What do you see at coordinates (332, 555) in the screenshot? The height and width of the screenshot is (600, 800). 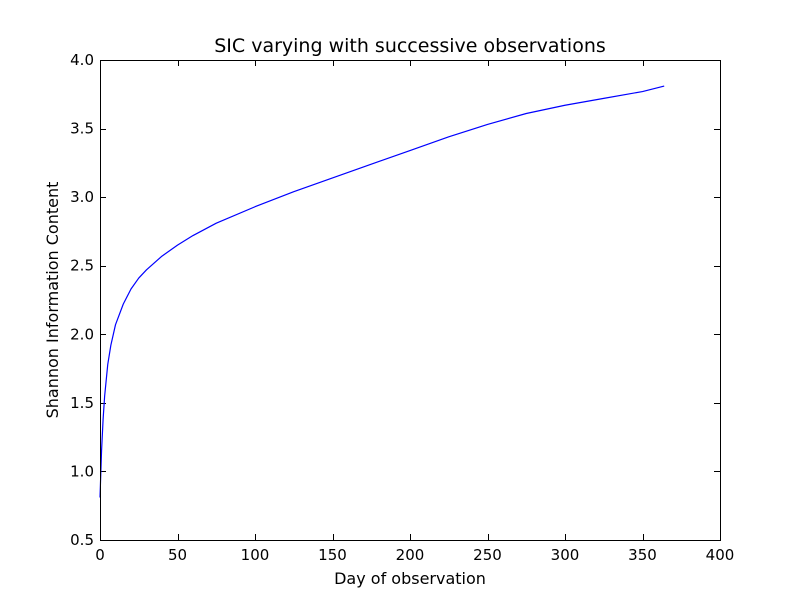 I see `x-tick-label: 150` at bounding box center [332, 555].